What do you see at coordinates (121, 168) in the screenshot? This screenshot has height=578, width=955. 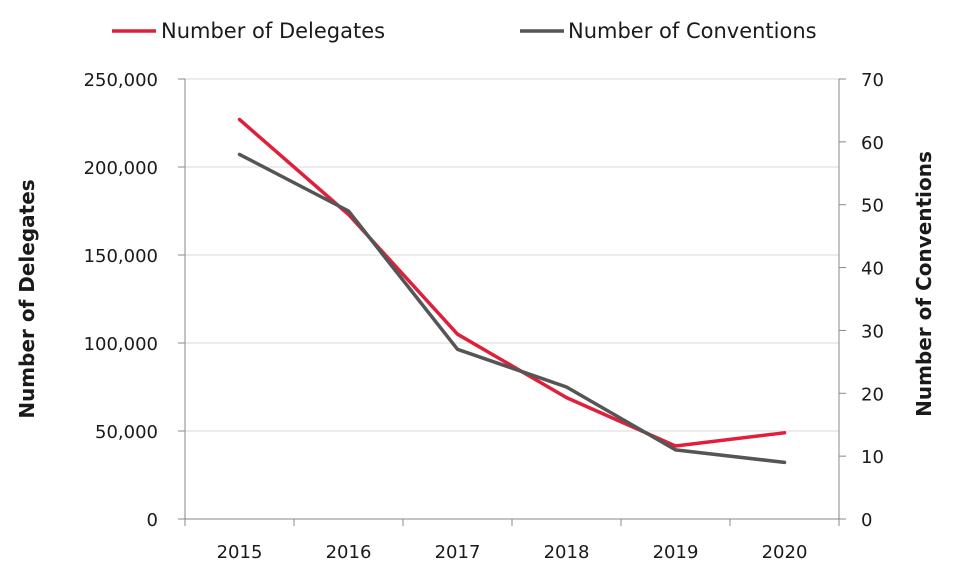 I see `left-tick-label: 200,000` at bounding box center [121, 168].